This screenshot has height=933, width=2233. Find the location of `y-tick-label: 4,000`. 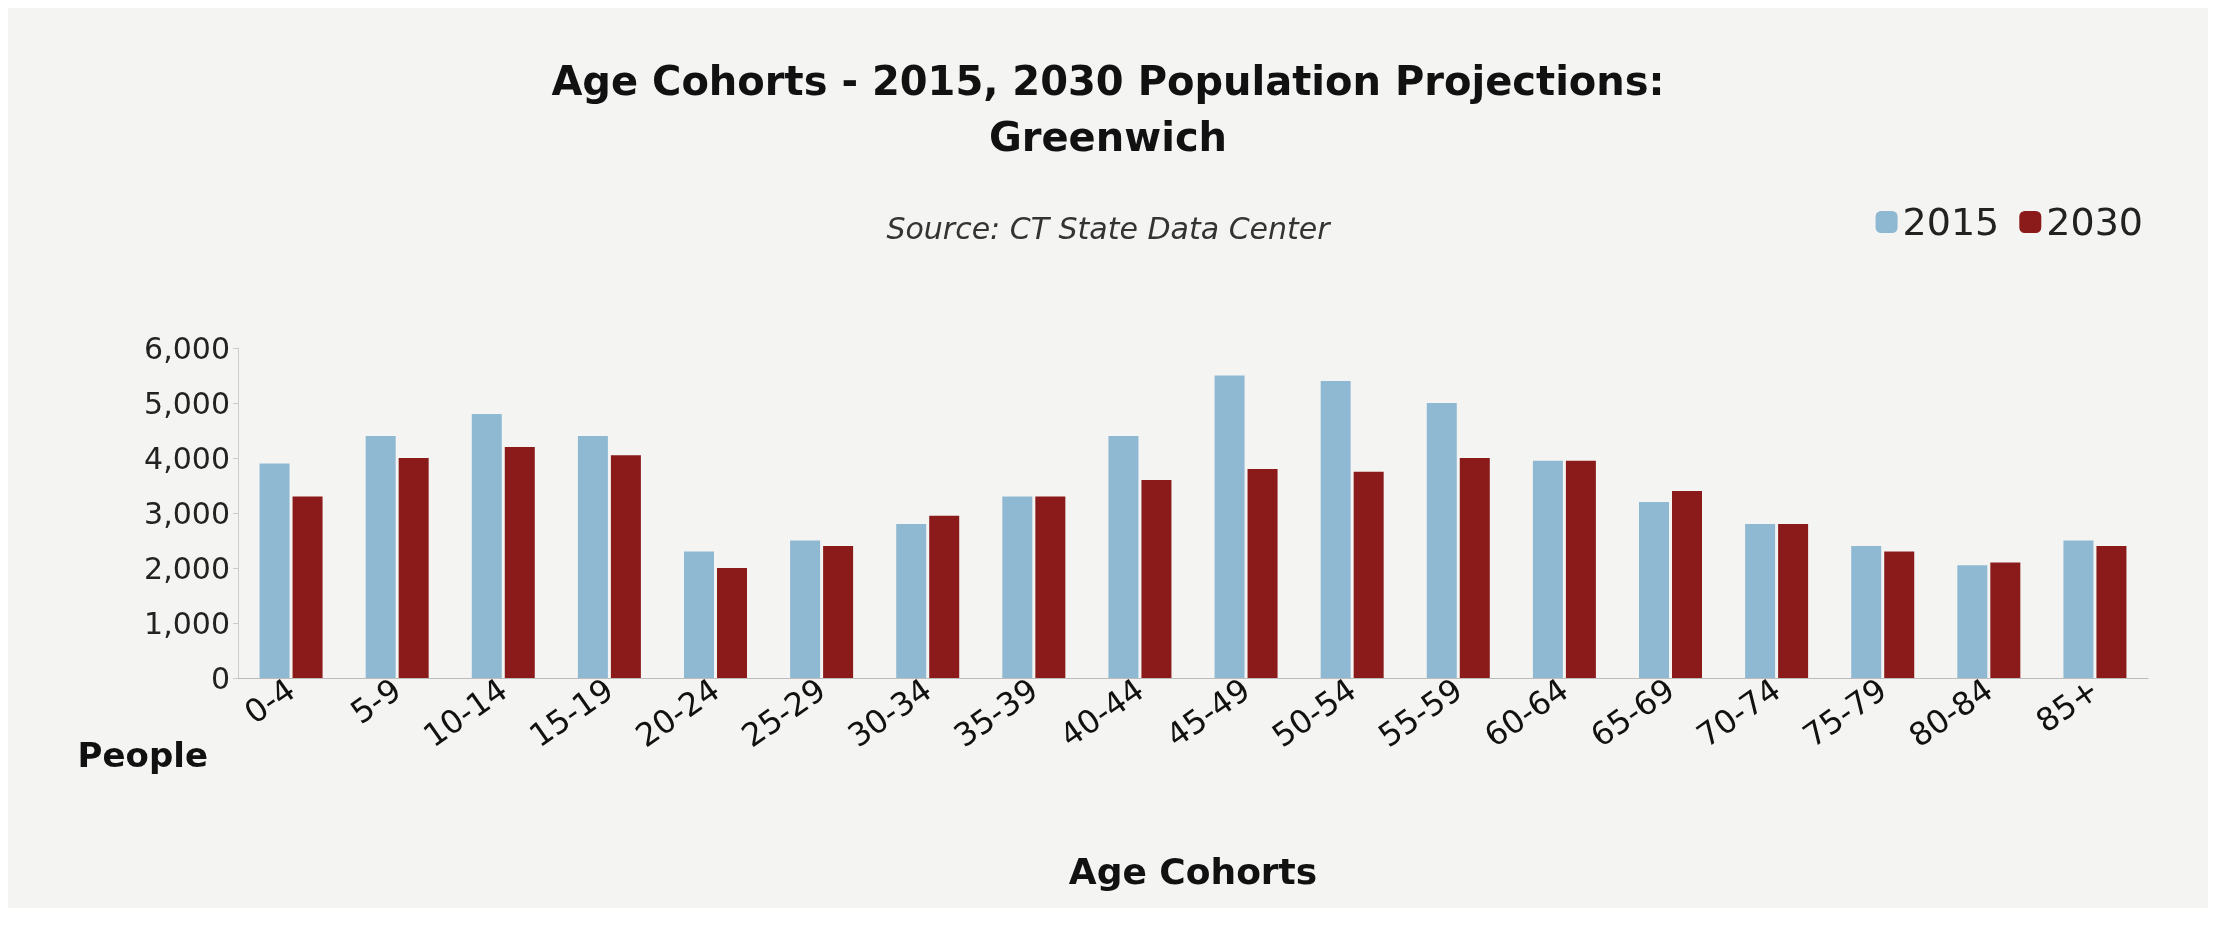

y-tick-label: 4,000 is located at coordinates (187, 458).